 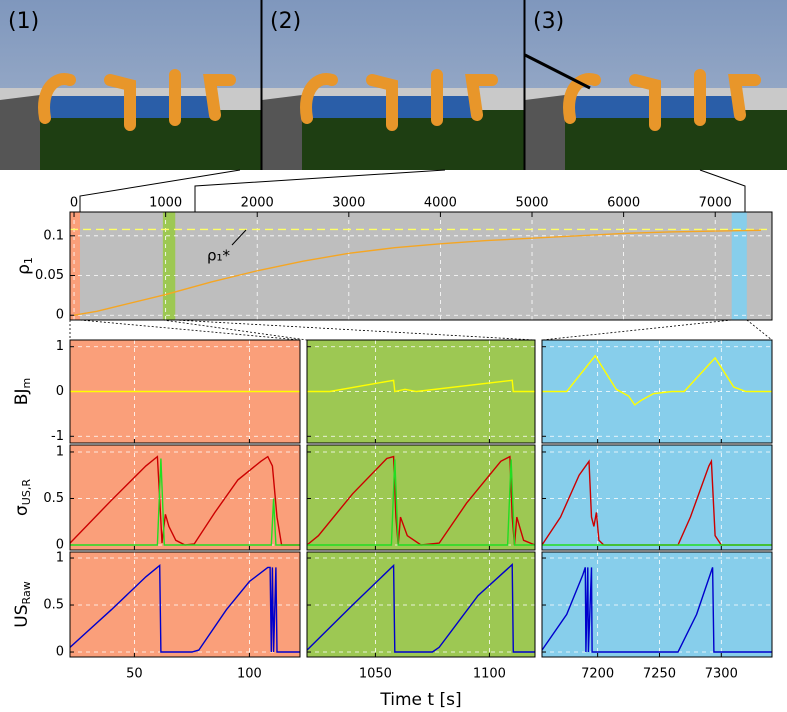 I want to click on x-tick-label: 2000, so click(x=257, y=203).